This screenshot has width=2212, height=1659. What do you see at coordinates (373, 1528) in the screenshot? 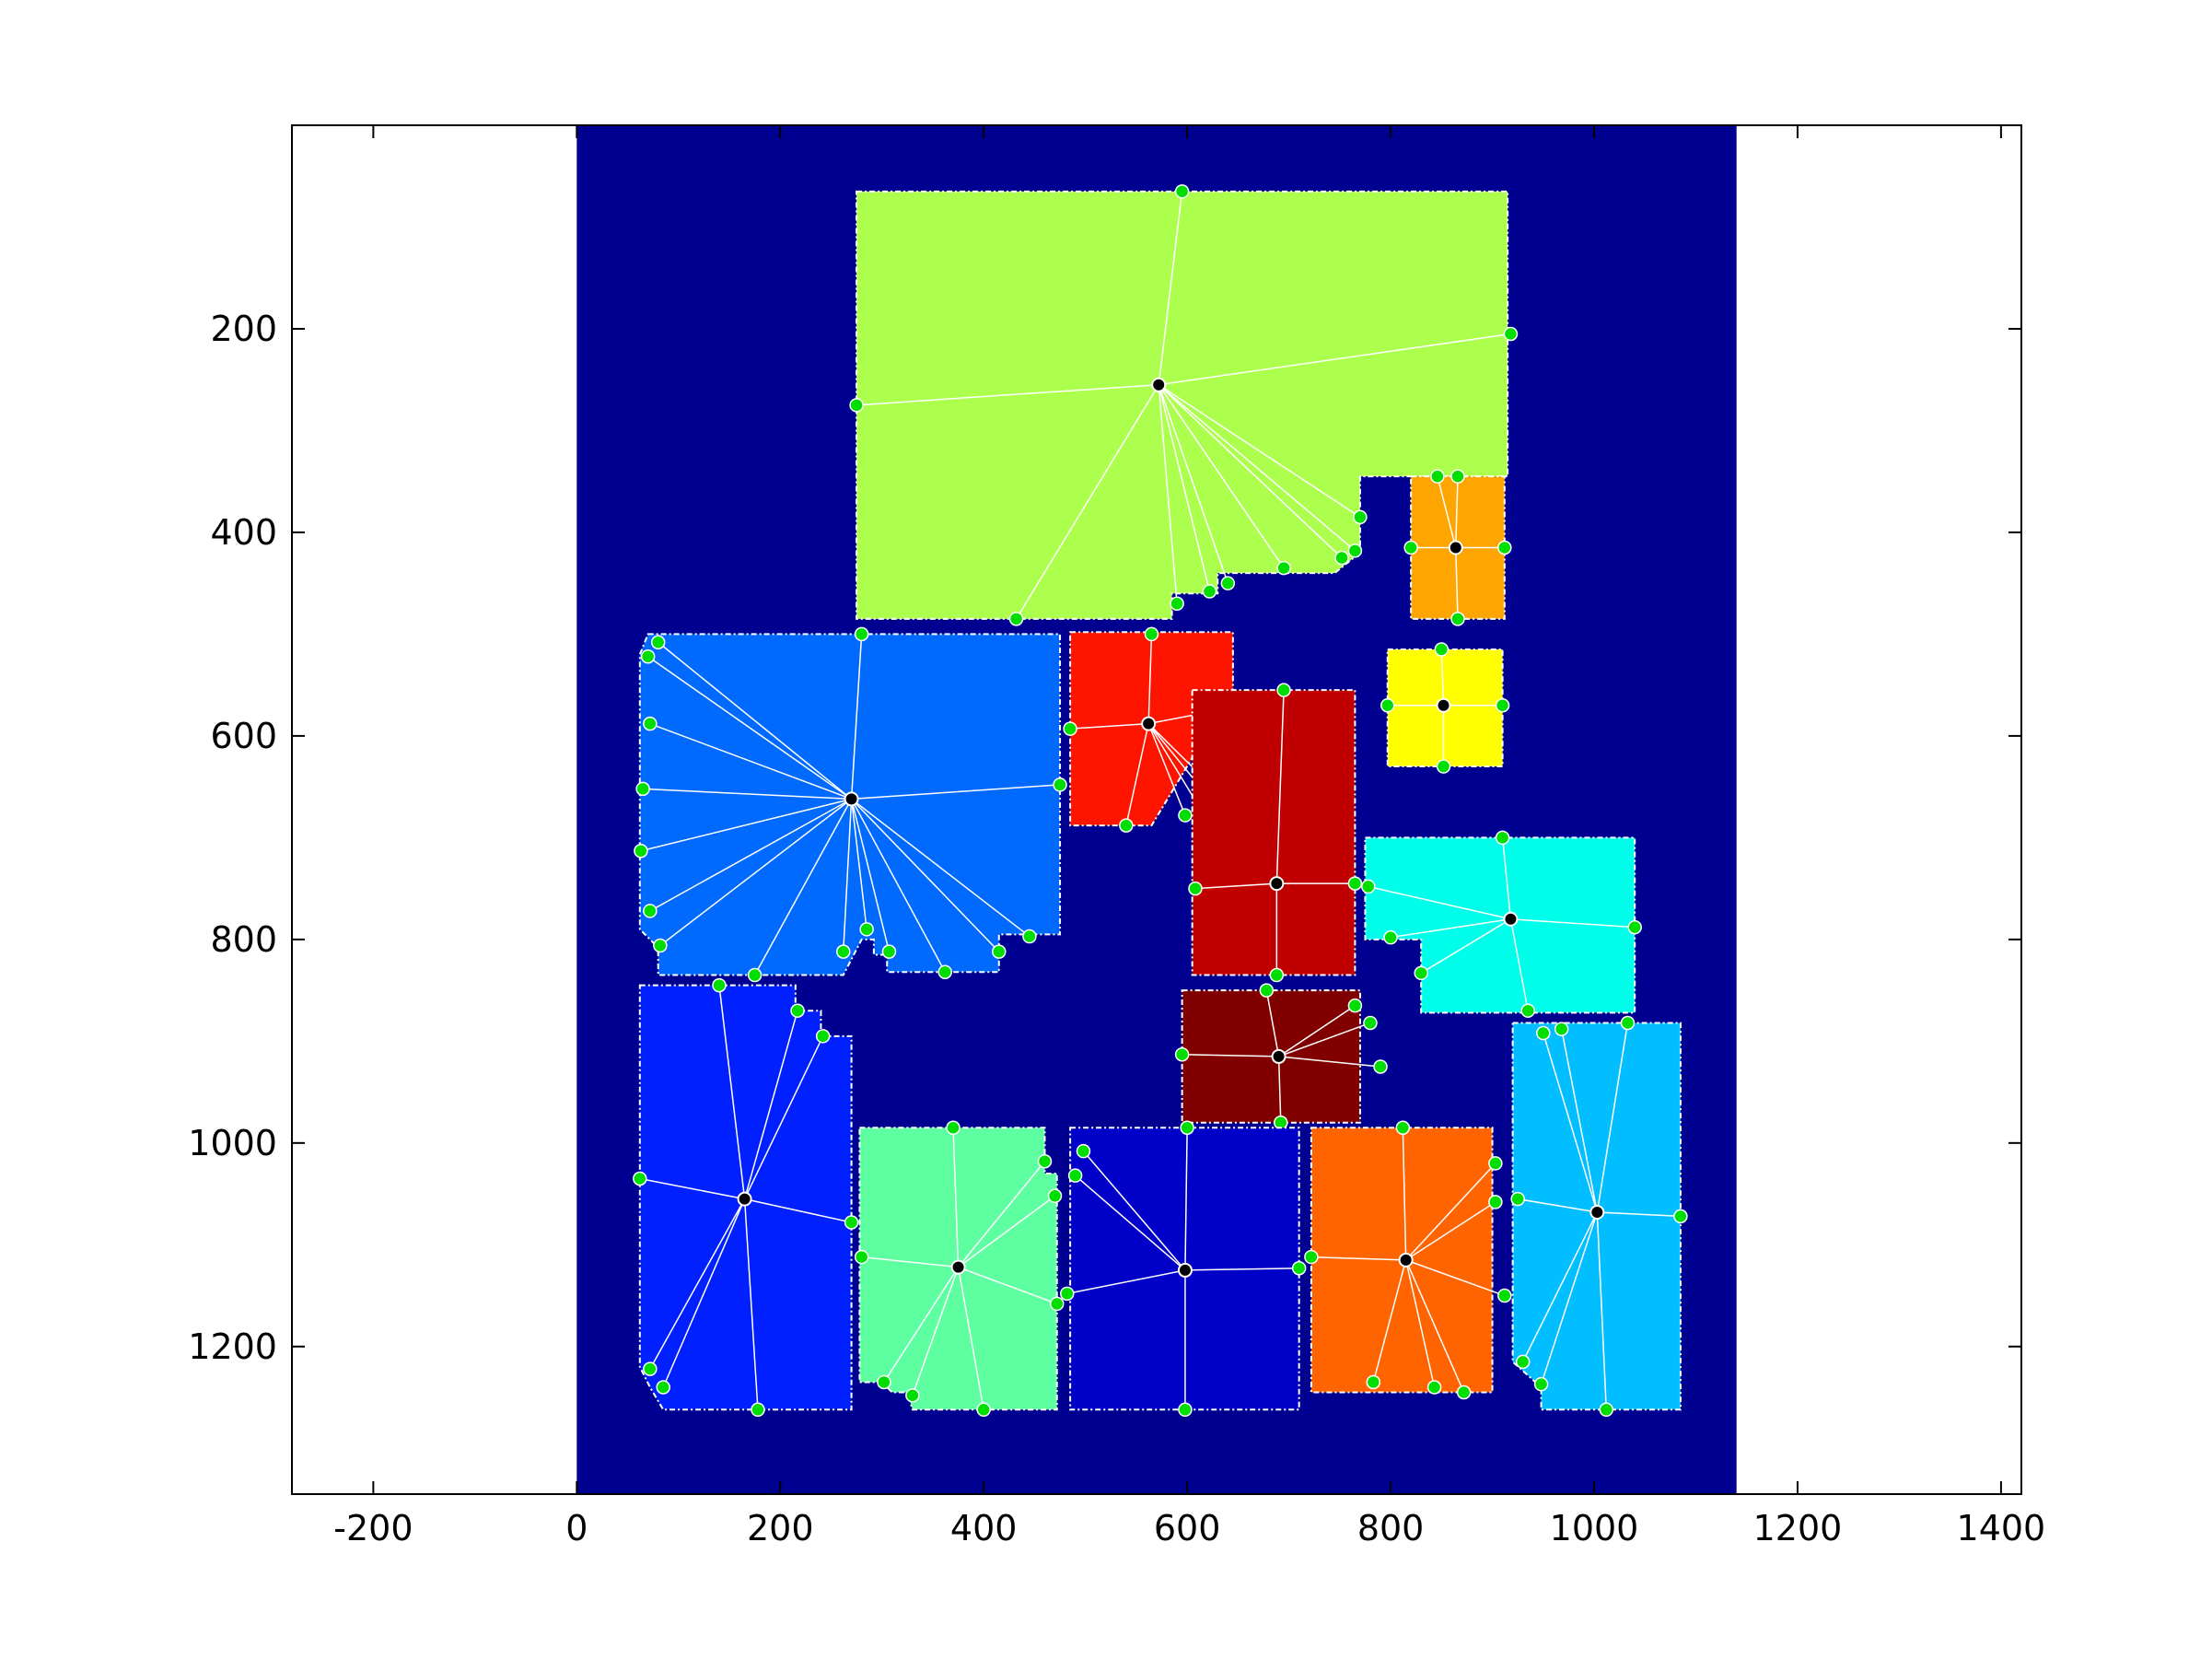
I see `x-tick-label: -200` at bounding box center [373, 1528].